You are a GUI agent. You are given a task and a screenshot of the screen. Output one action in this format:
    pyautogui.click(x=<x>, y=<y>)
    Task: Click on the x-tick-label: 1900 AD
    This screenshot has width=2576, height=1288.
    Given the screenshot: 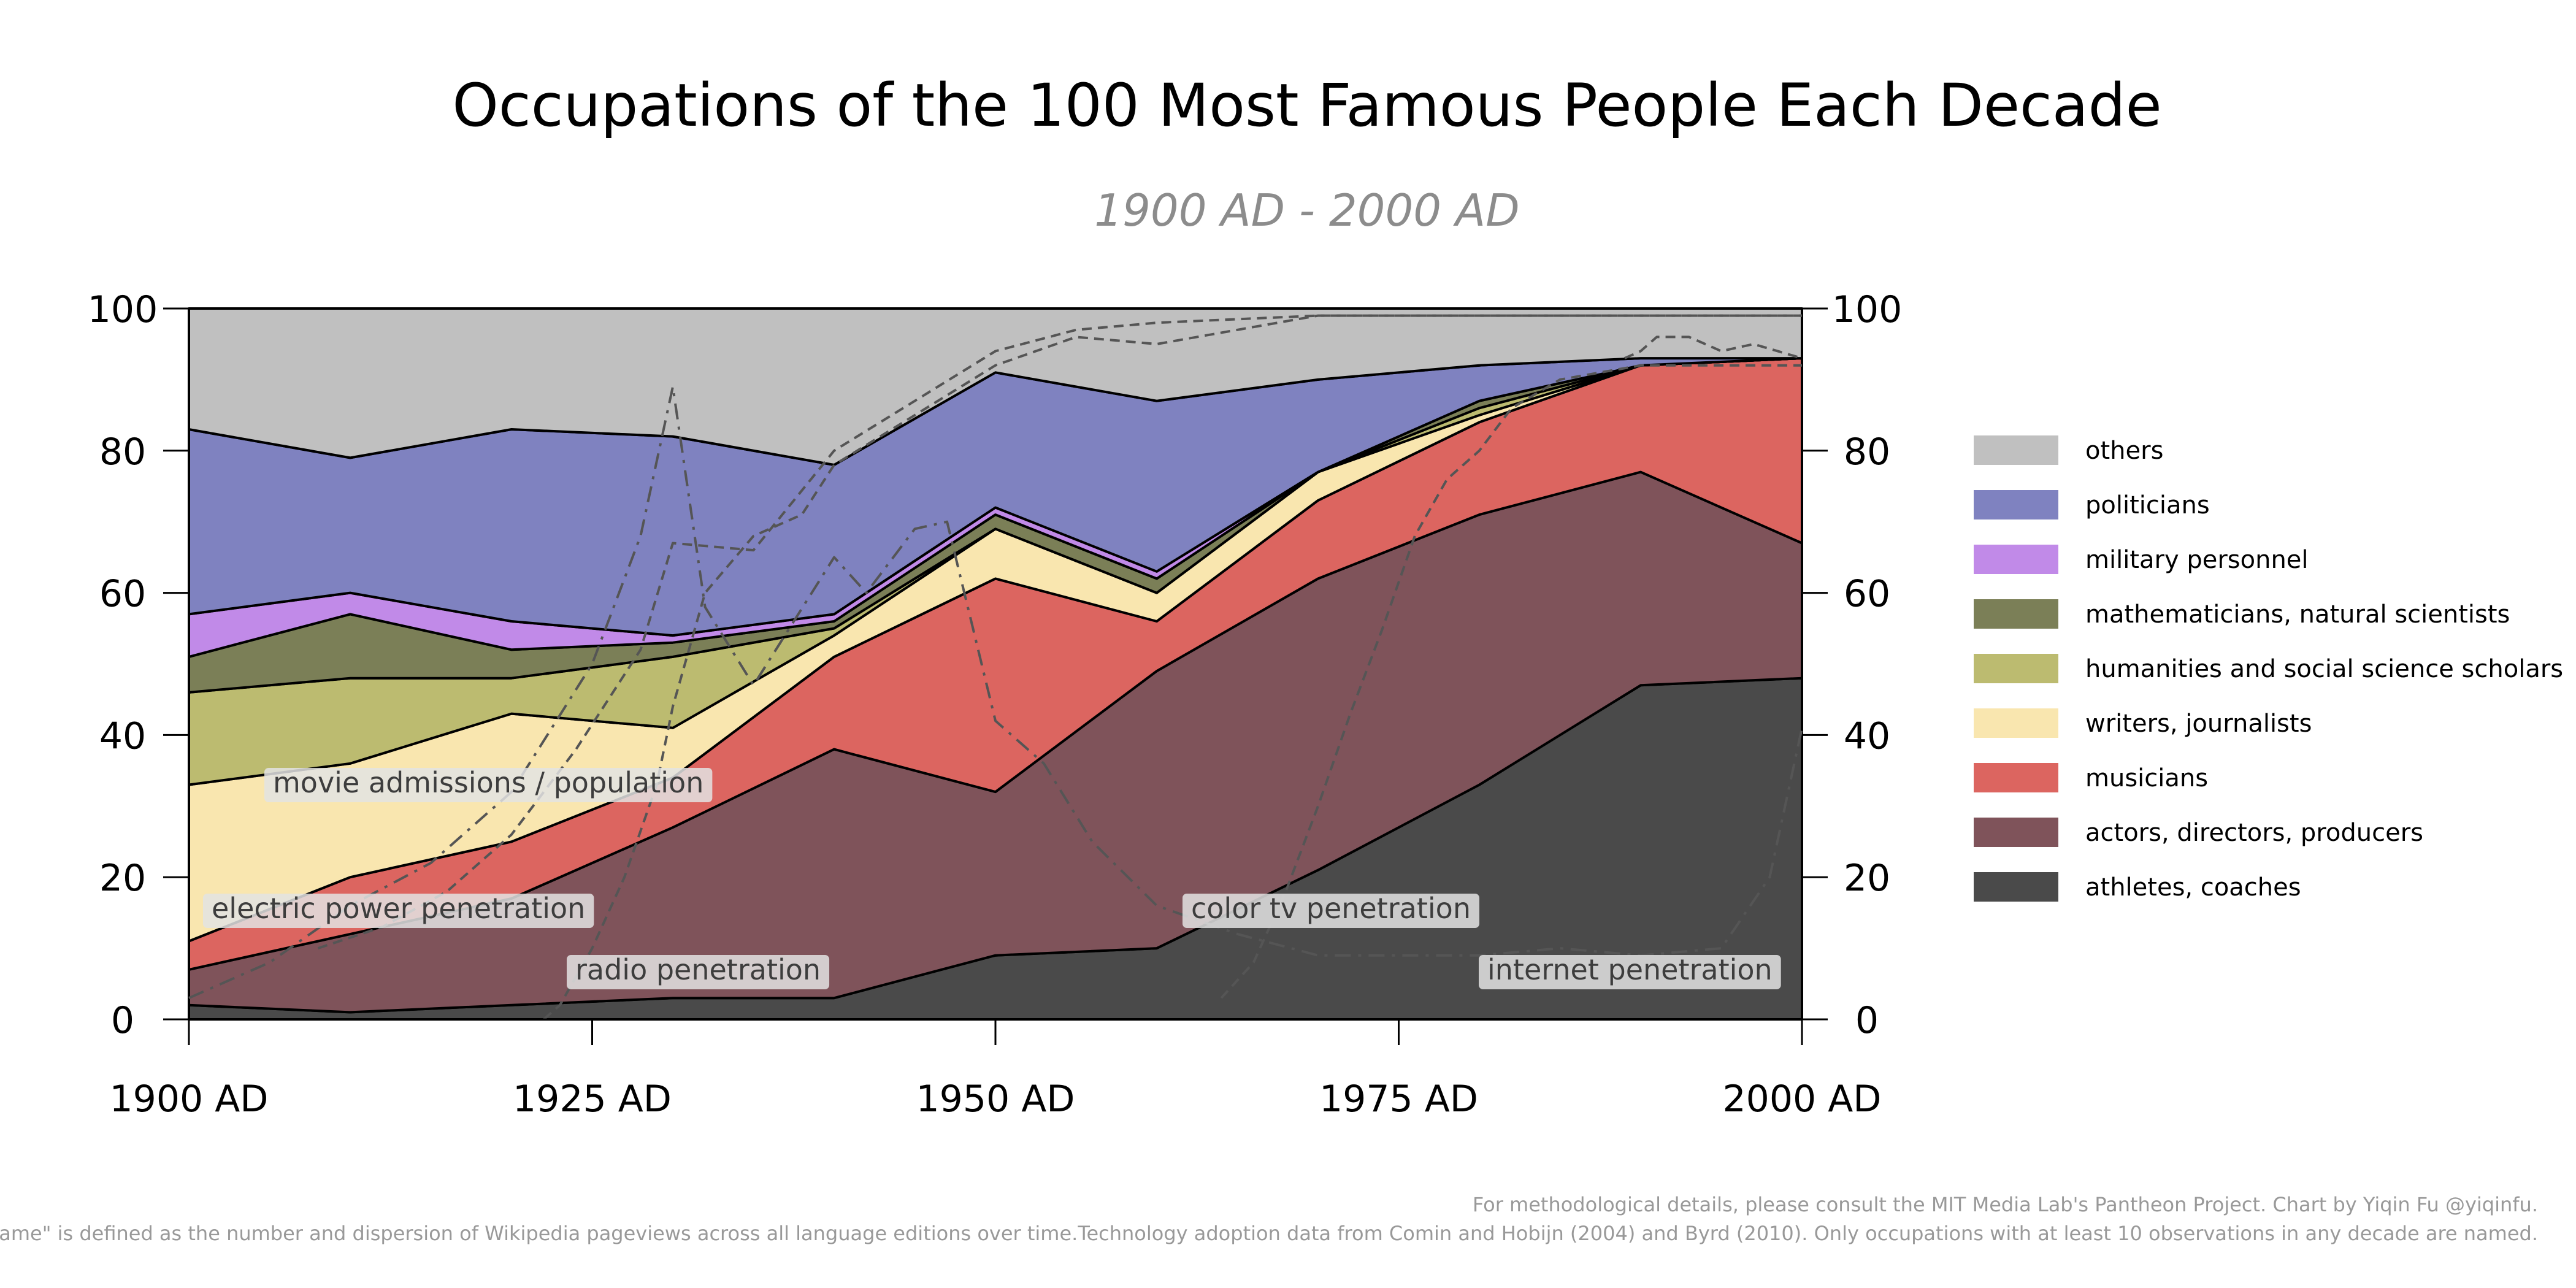 What is the action you would take?
    pyautogui.click(x=188, y=1099)
    